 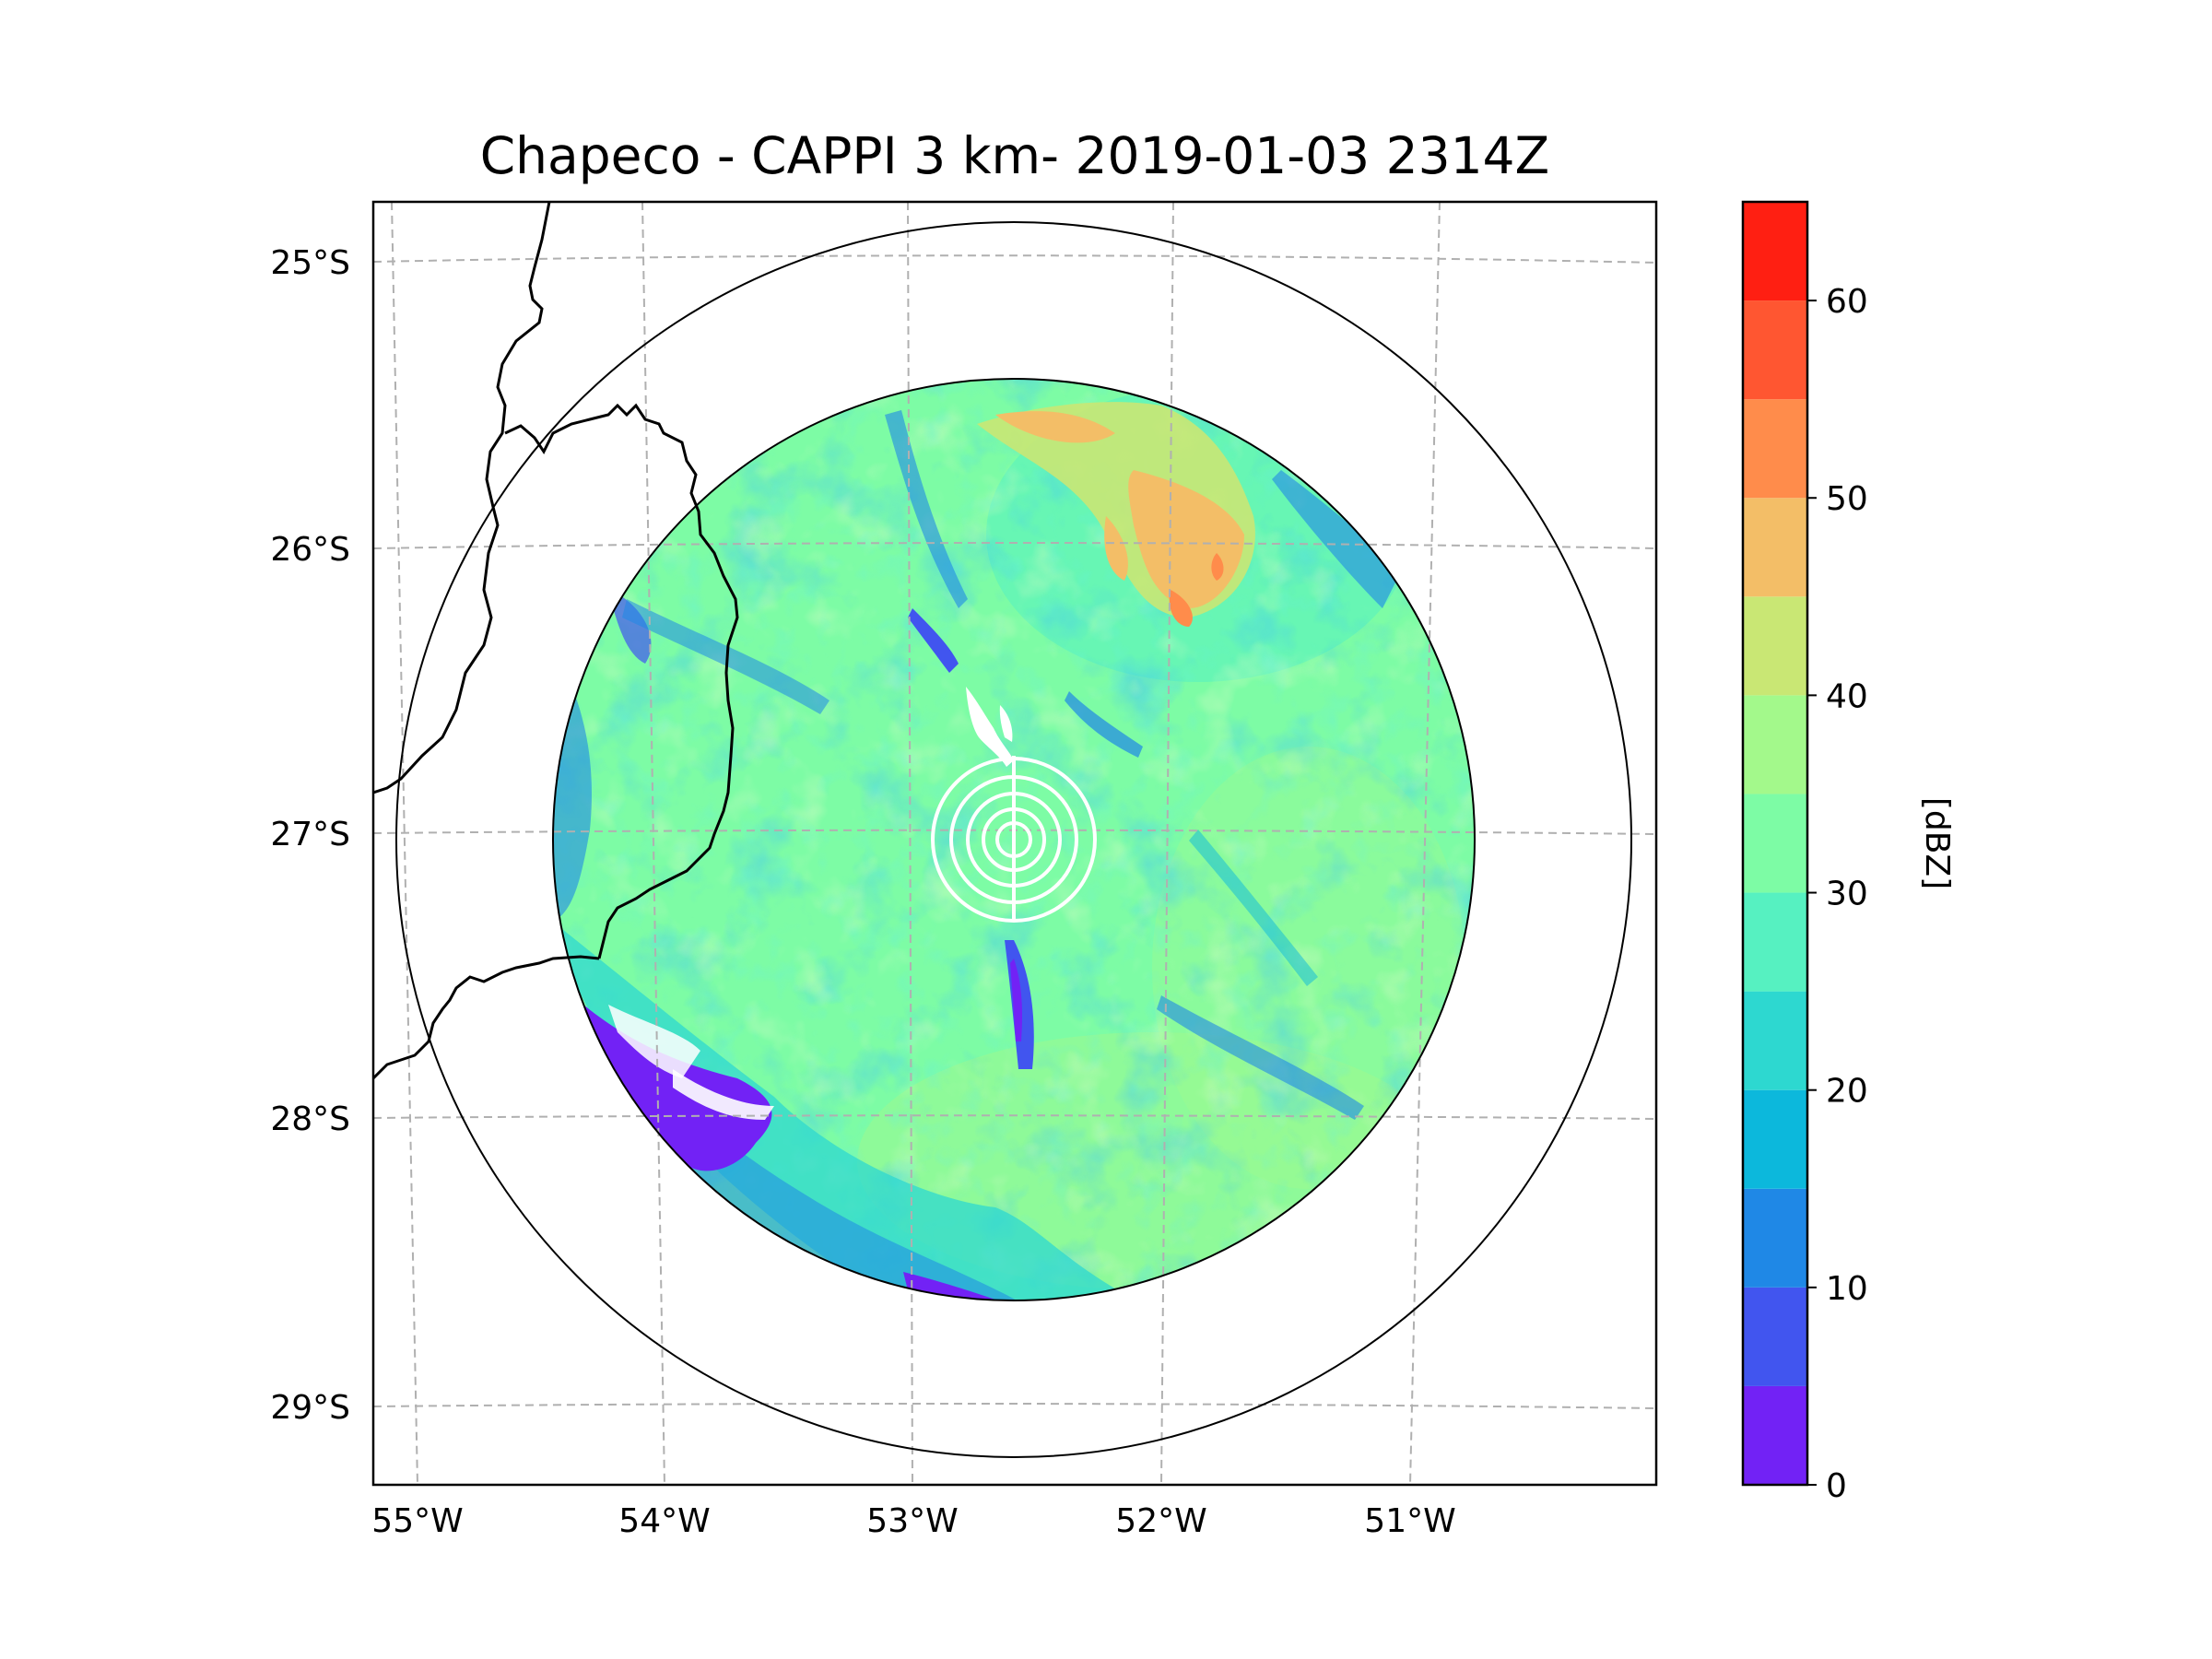 What do you see at coordinates (556, 641) in the screenshot?
I see `political-borders` at bounding box center [556, 641].